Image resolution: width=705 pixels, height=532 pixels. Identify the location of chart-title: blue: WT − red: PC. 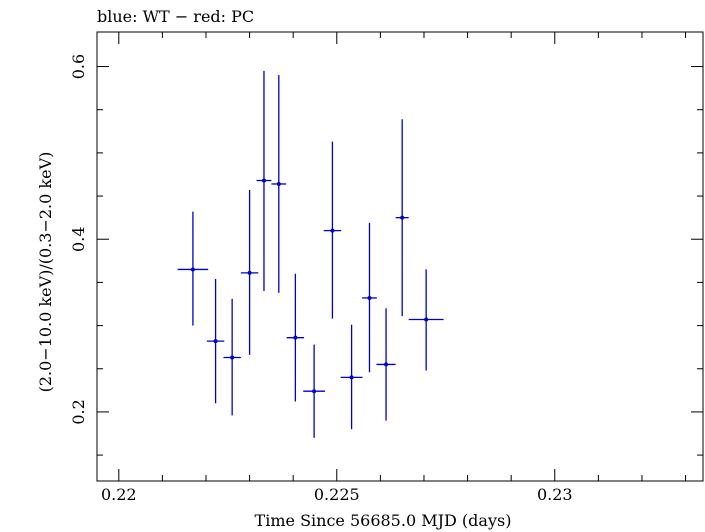
(175, 16).